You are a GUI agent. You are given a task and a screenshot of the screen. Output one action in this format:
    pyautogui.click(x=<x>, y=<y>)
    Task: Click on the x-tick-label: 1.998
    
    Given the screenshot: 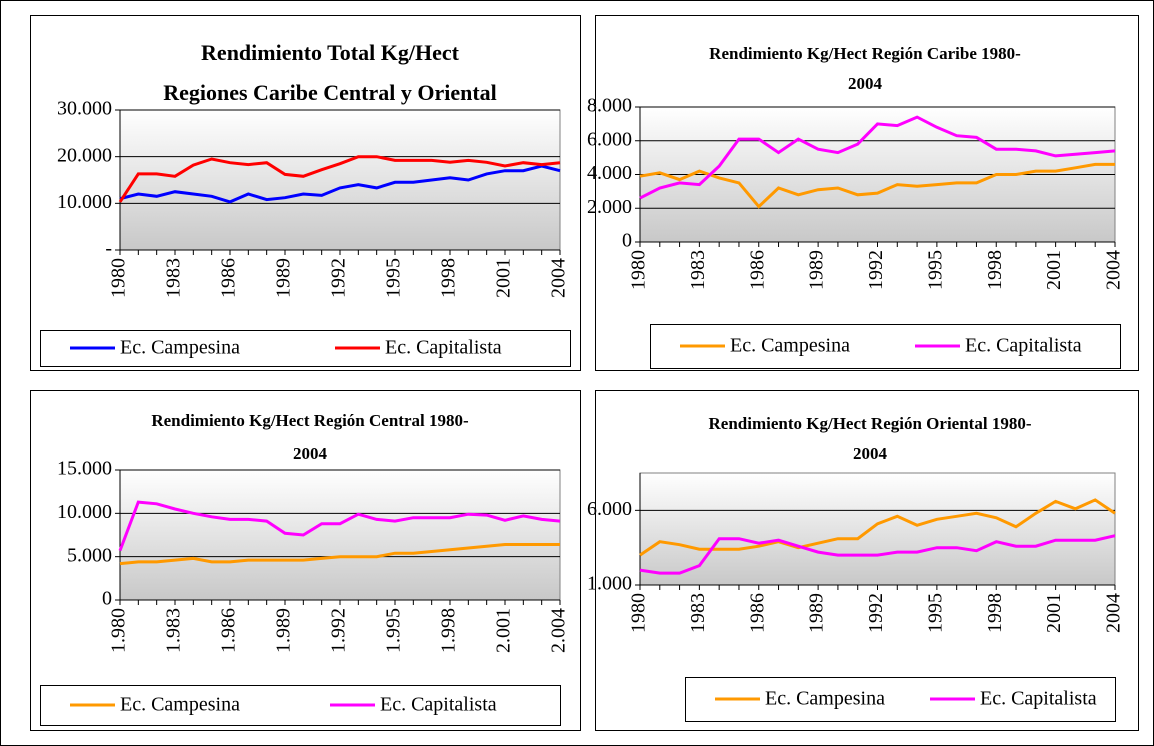 What is the action you would take?
    pyautogui.click(x=449, y=630)
    